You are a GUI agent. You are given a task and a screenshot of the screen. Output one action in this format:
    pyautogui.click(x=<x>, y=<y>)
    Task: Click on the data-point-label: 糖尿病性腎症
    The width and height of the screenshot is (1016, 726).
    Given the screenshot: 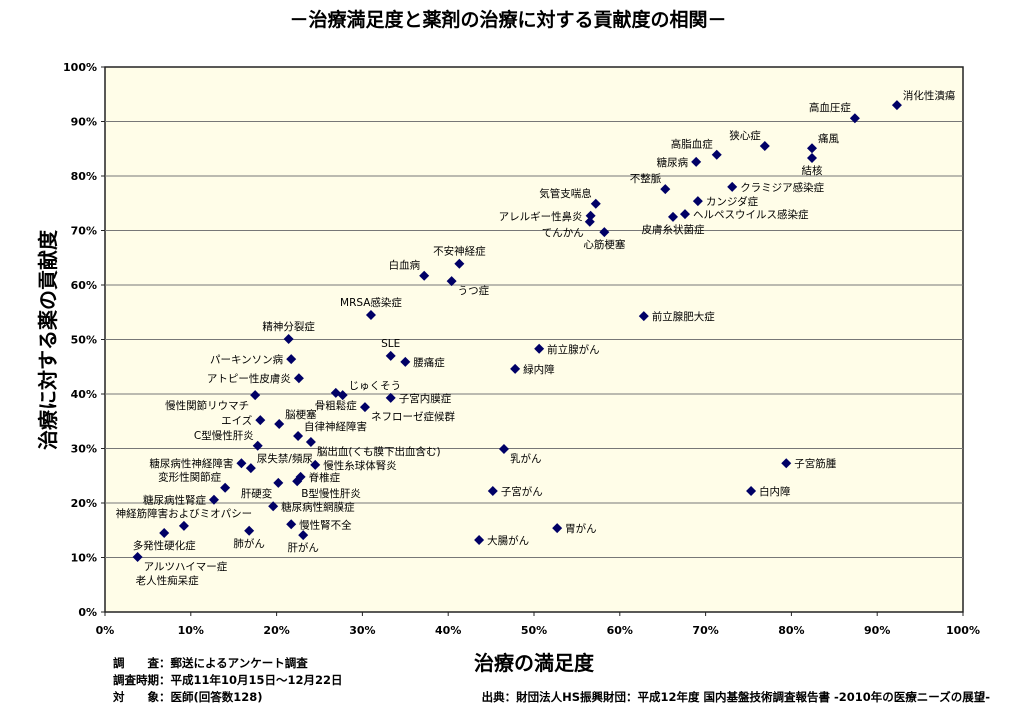 What is the action you would take?
    pyautogui.click(x=174, y=500)
    